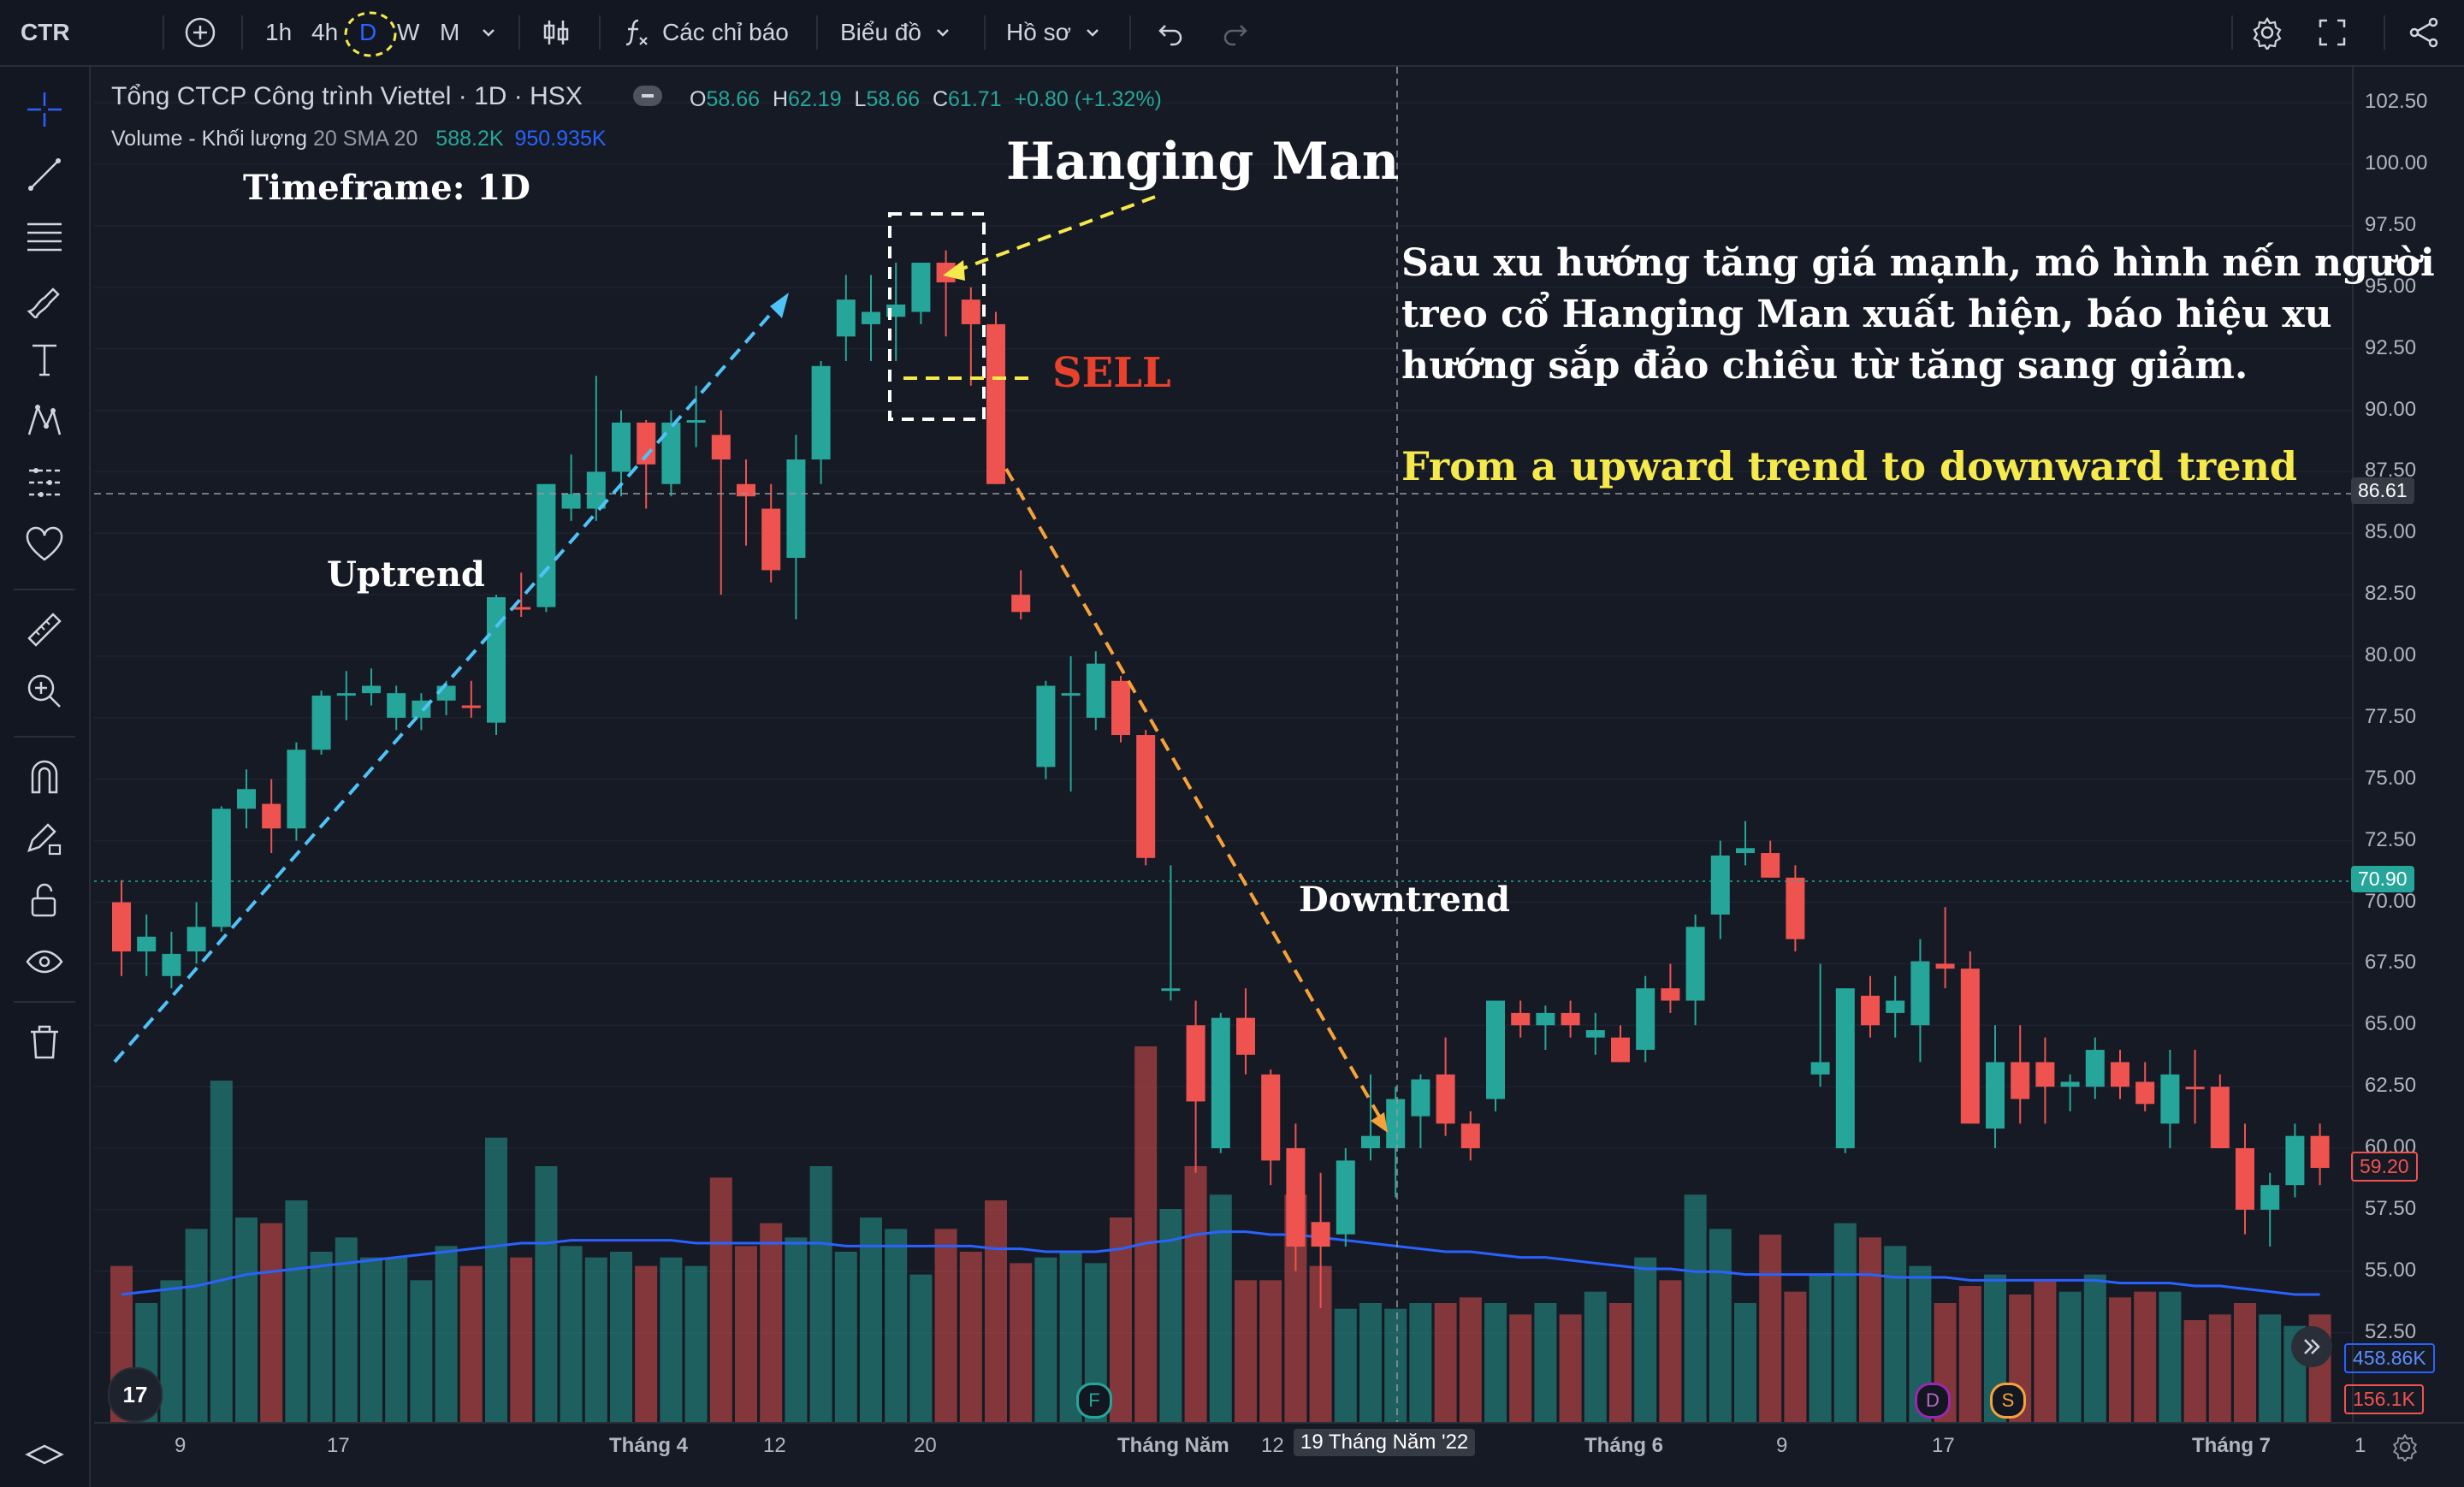  Describe the element at coordinates (44, 629) in the screenshot. I see `measure-tool` at that location.